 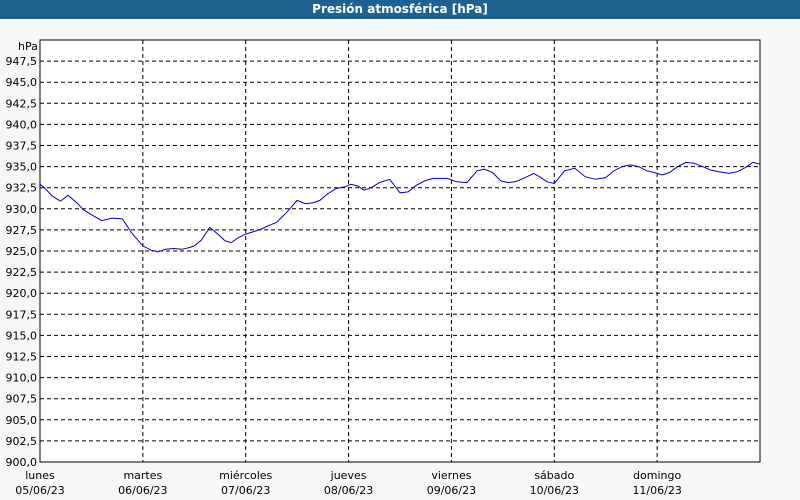 What do you see at coordinates (22, 314) in the screenshot?
I see `y-tick-label: 917,5` at bounding box center [22, 314].